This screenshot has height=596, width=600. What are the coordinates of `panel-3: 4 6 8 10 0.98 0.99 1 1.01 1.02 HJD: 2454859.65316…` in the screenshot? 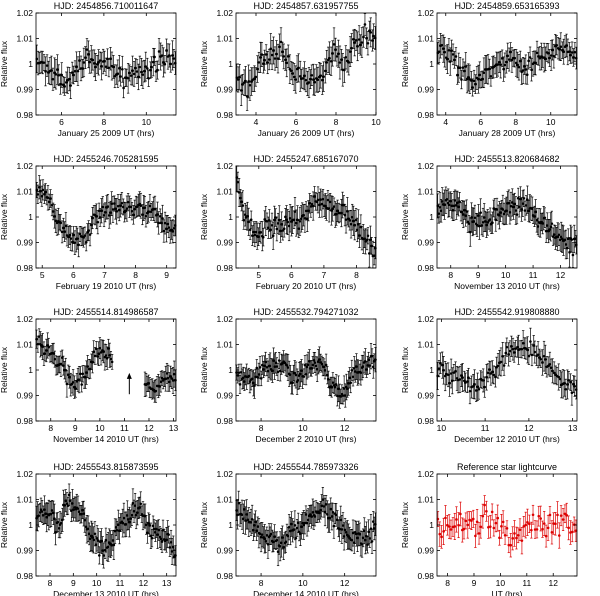 It's located at (489, 69).